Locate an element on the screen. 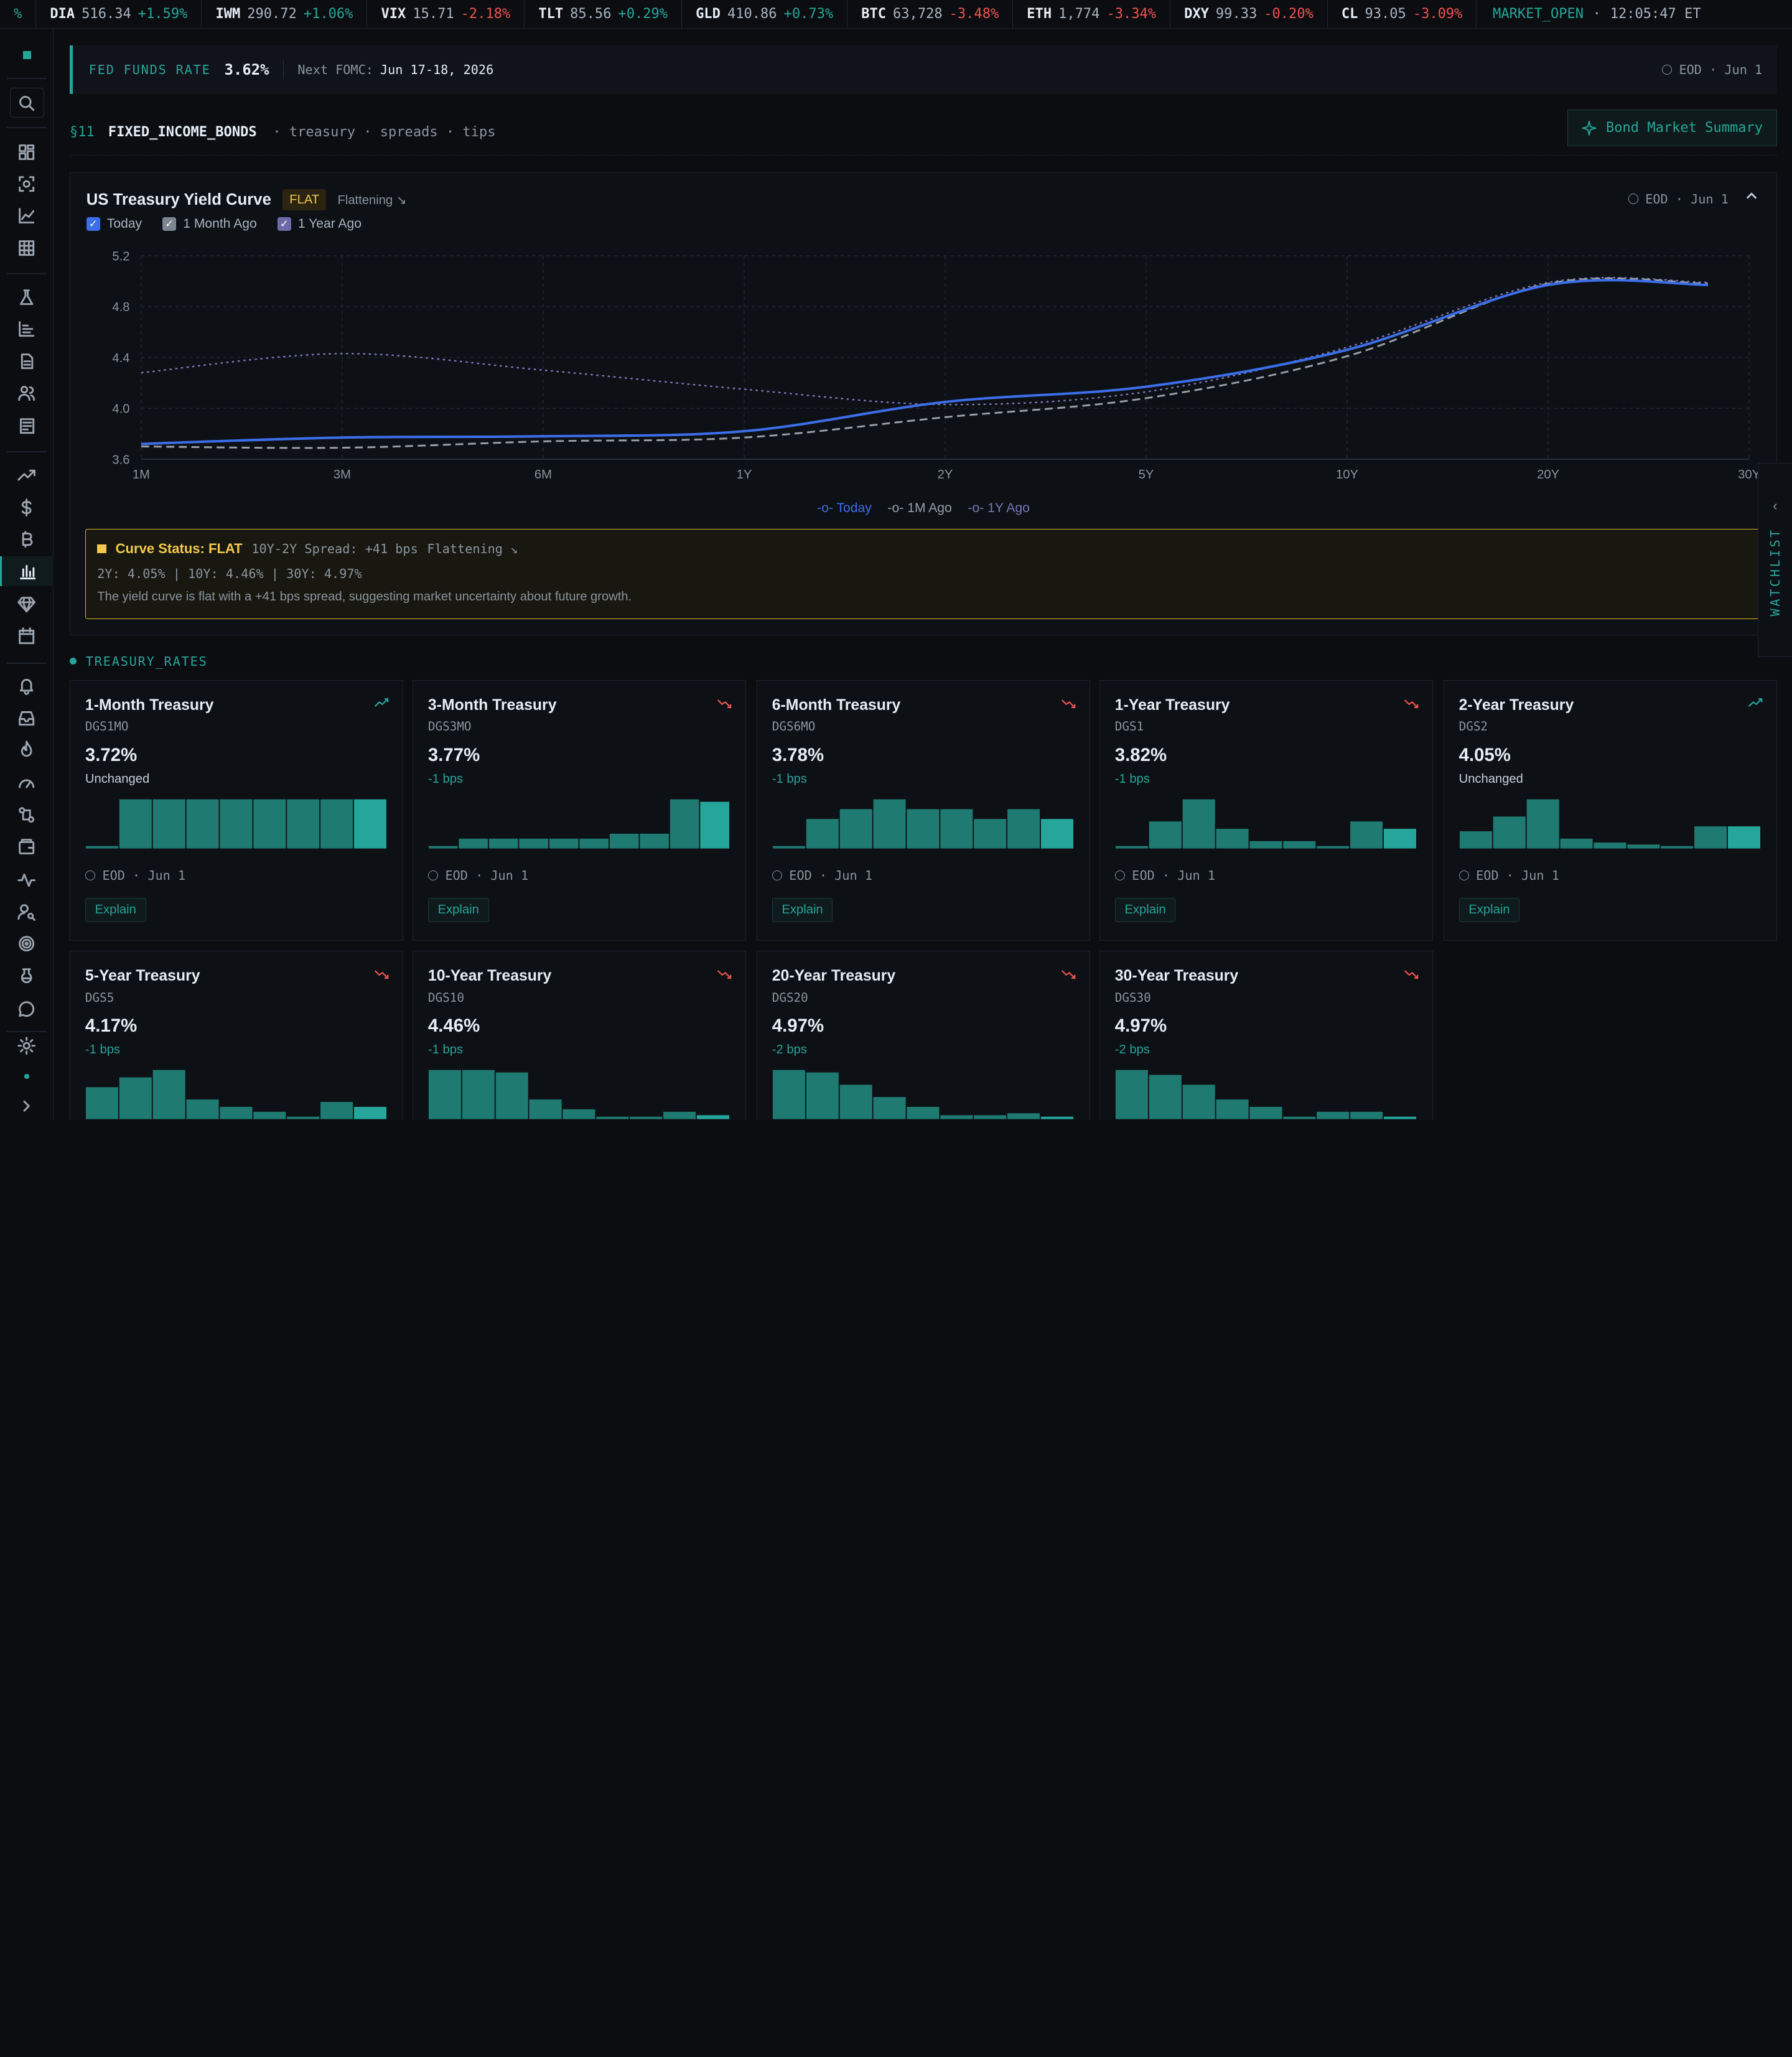 This screenshot has height=2057, width=1792. ticker-item: DXY 99.33 -0.20% is located at coordinates (1249, 14).